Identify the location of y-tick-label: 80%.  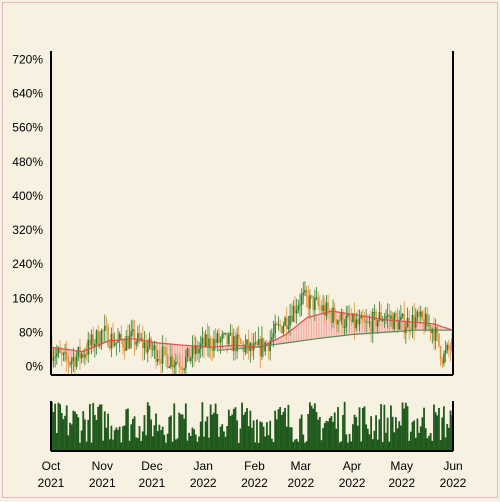
(31, 332).